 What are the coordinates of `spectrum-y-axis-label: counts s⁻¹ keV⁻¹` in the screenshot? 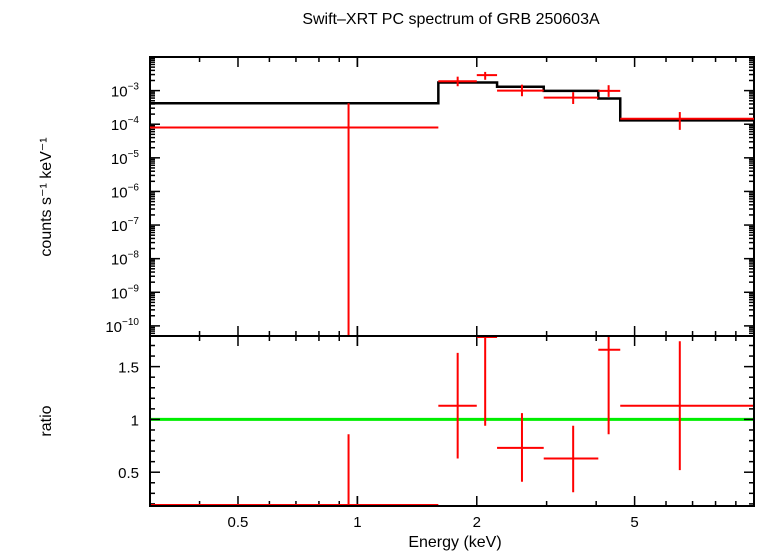 It's located at (46, 196).